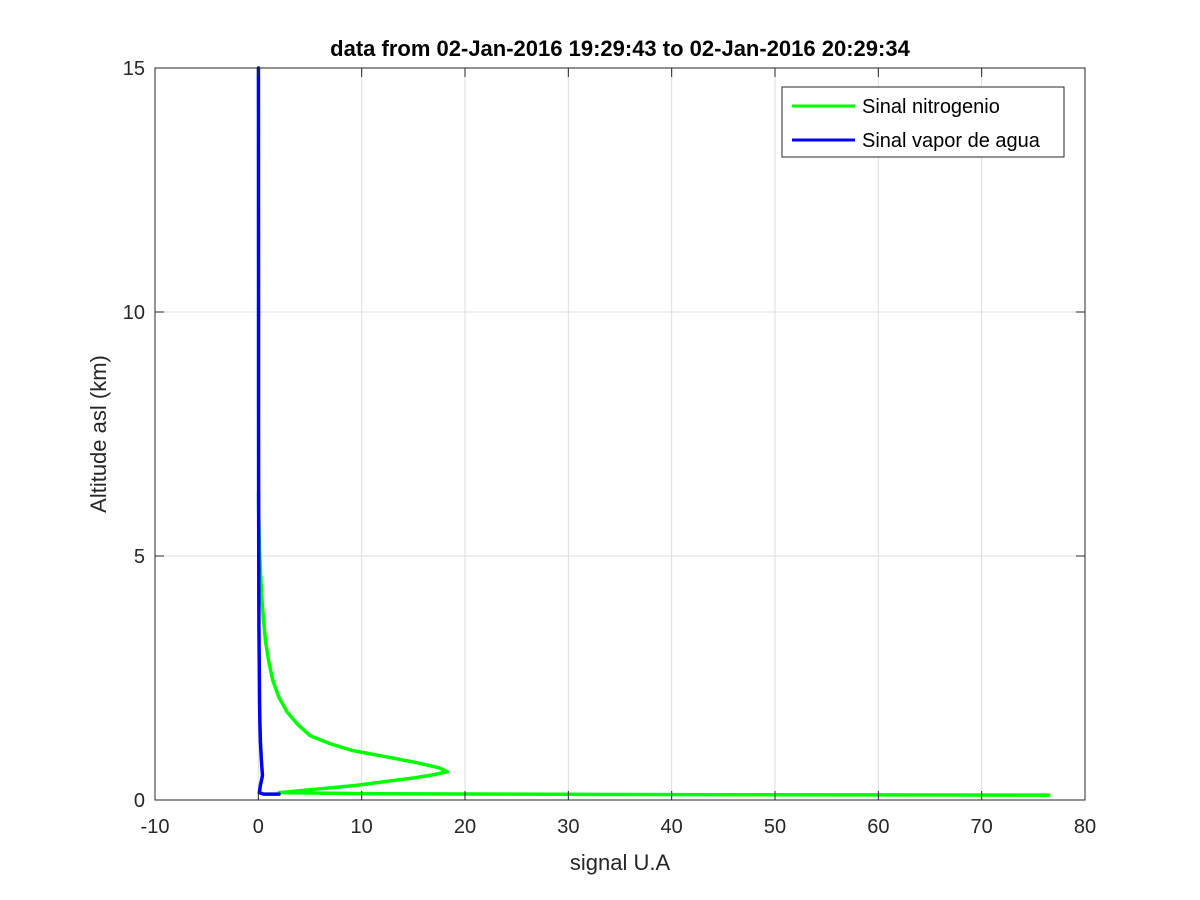  Describe the element at coordinates (982, 827) in the screenshot. I see `x-tick-label: 70` at that location.